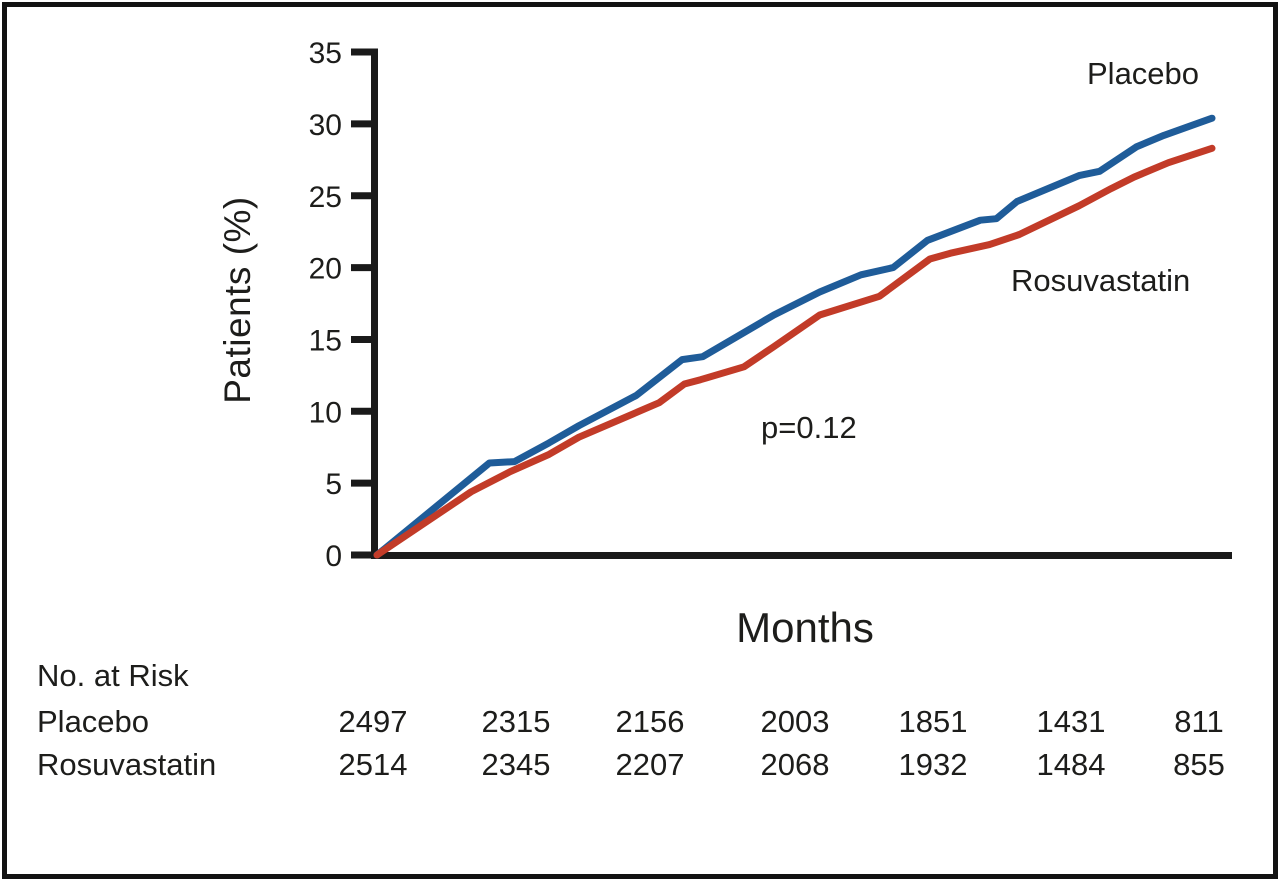 This screenshot has height=881, width=1280. I want to click on p-value-annotation: p=0.12, so click(809, 427).